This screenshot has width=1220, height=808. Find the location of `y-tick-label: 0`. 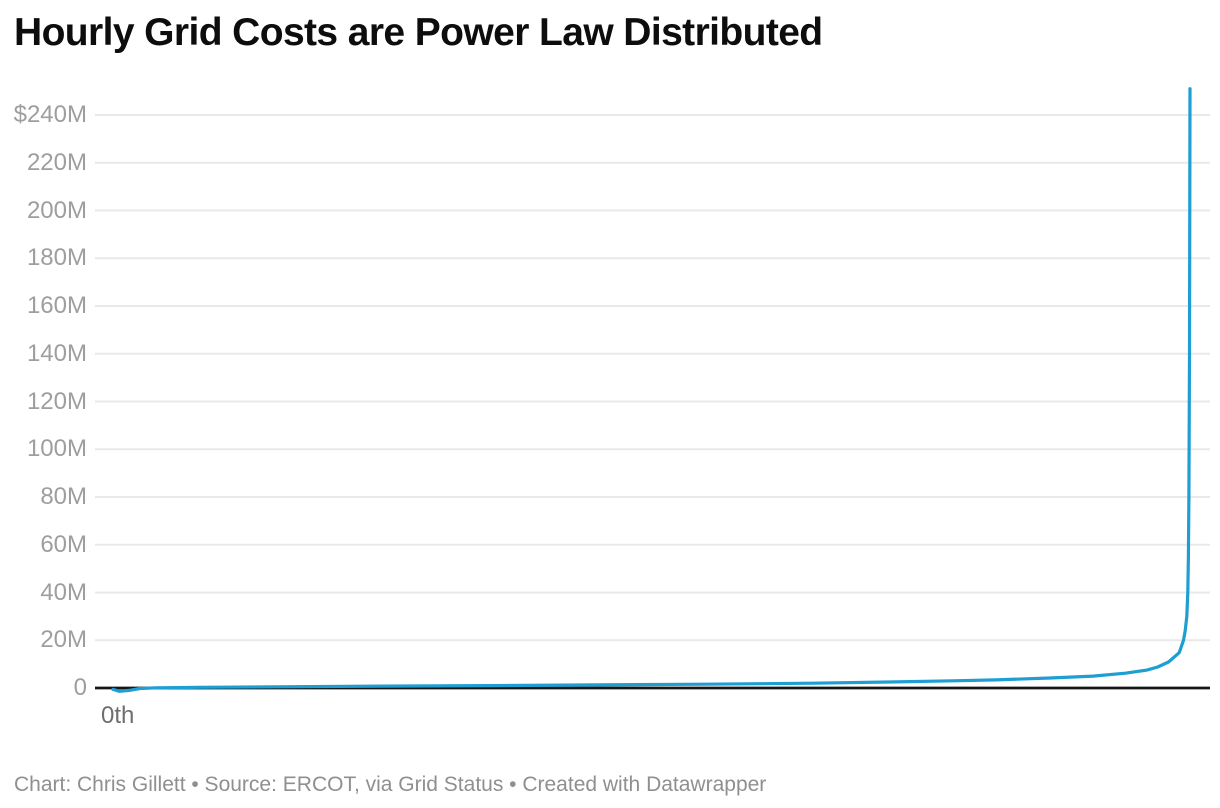

y-tick-label: 0 is located at coordinates (80, 687).